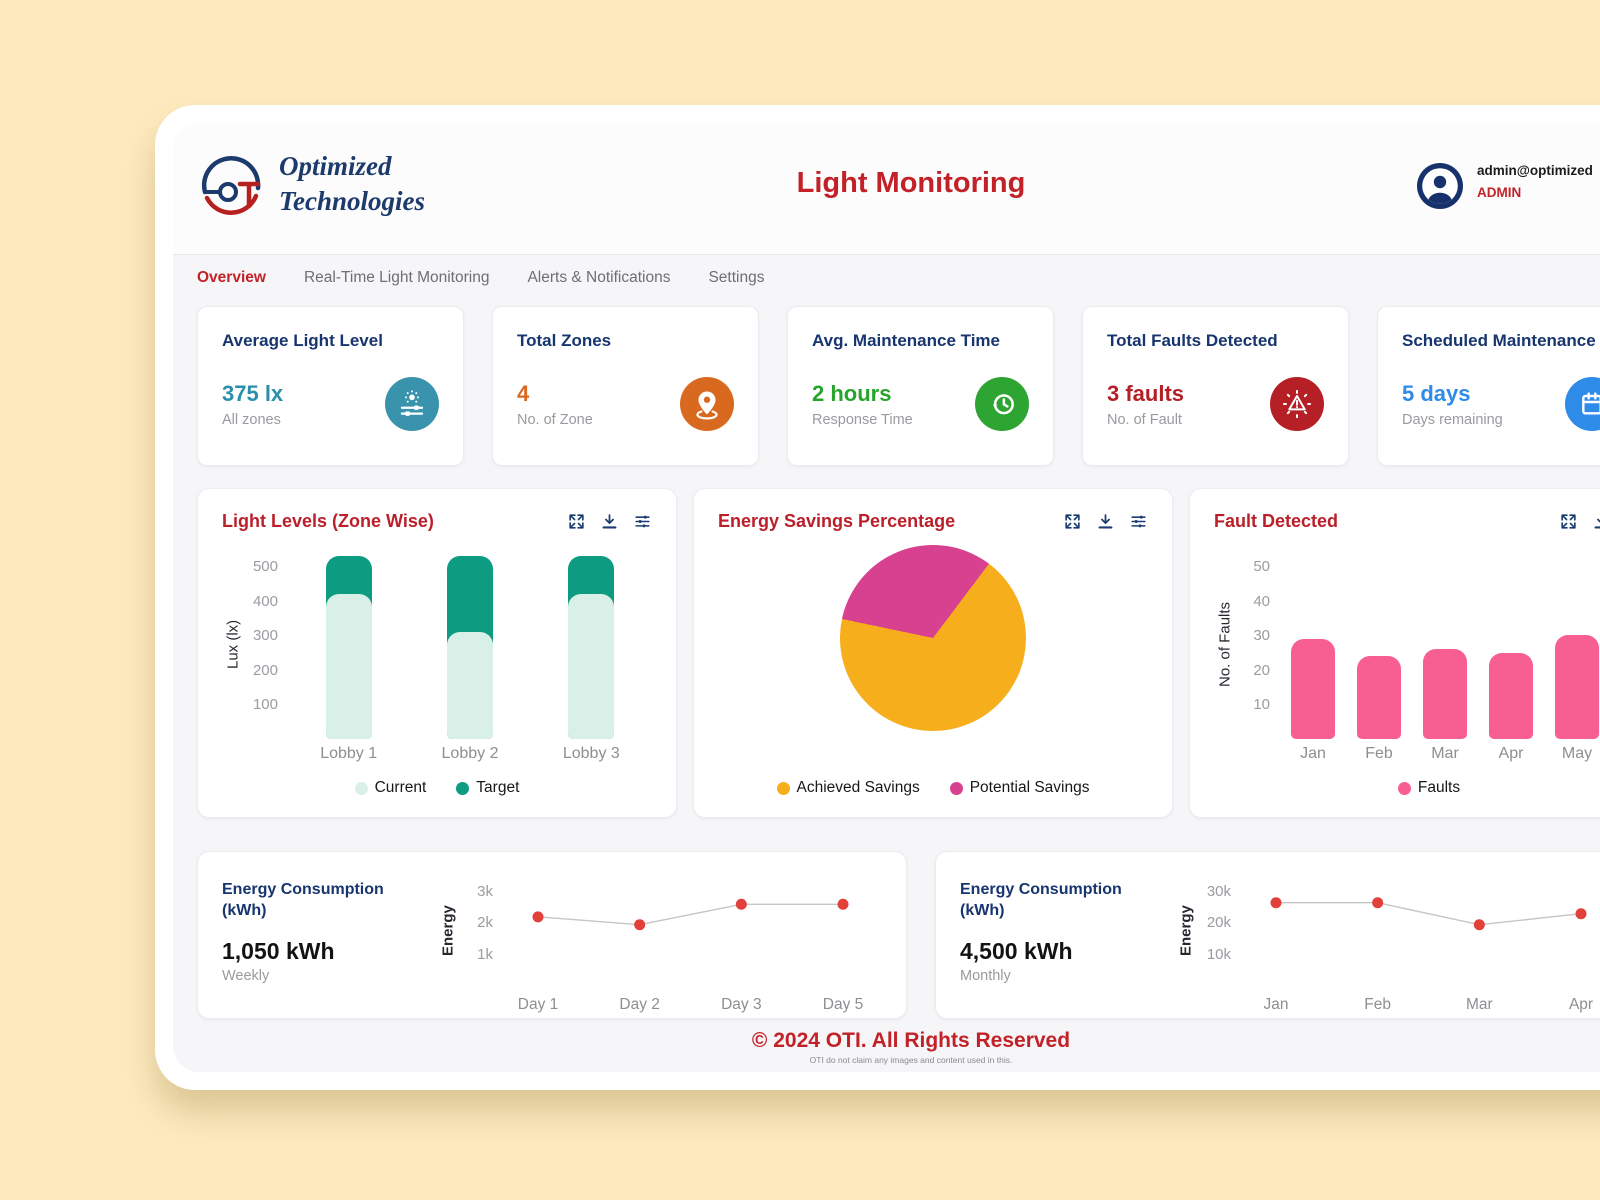  Describe the element at coordinates (1297, 404) in the screenshot. I see `alert-triangle-icon` at that location.